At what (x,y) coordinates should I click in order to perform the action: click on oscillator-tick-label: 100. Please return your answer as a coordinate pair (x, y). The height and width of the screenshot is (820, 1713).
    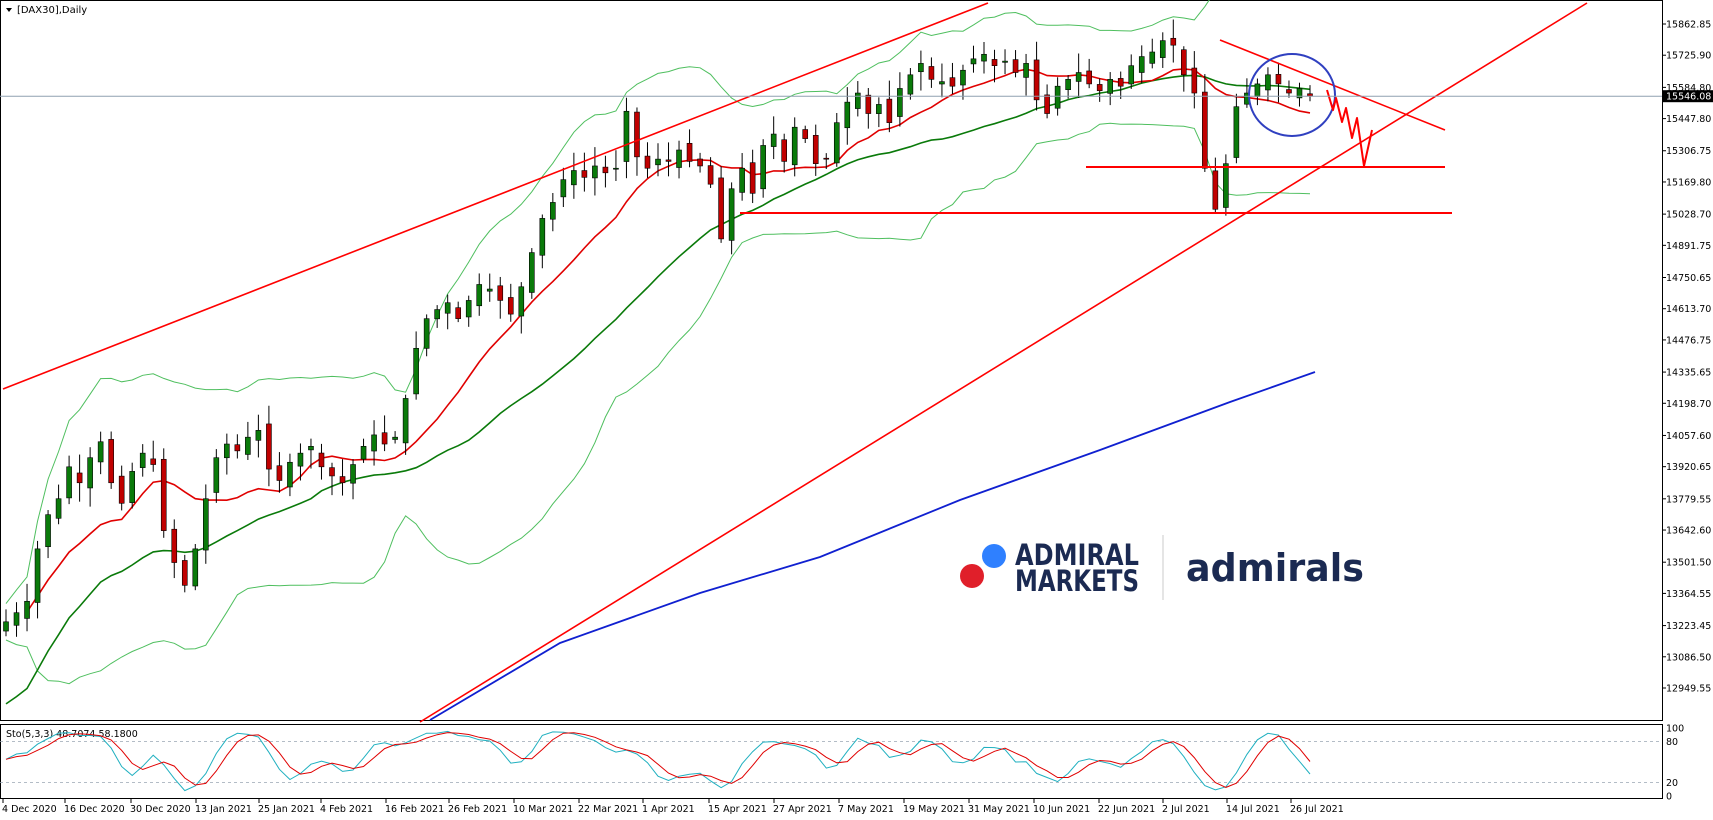
    Looking at the image, I should click on (1675, 729).